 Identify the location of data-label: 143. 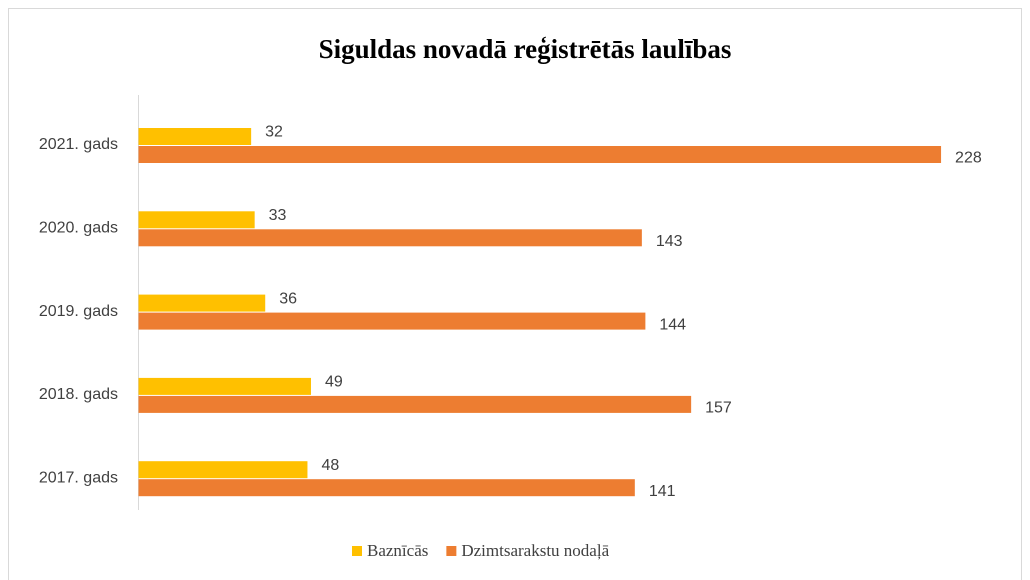
(669, 241).